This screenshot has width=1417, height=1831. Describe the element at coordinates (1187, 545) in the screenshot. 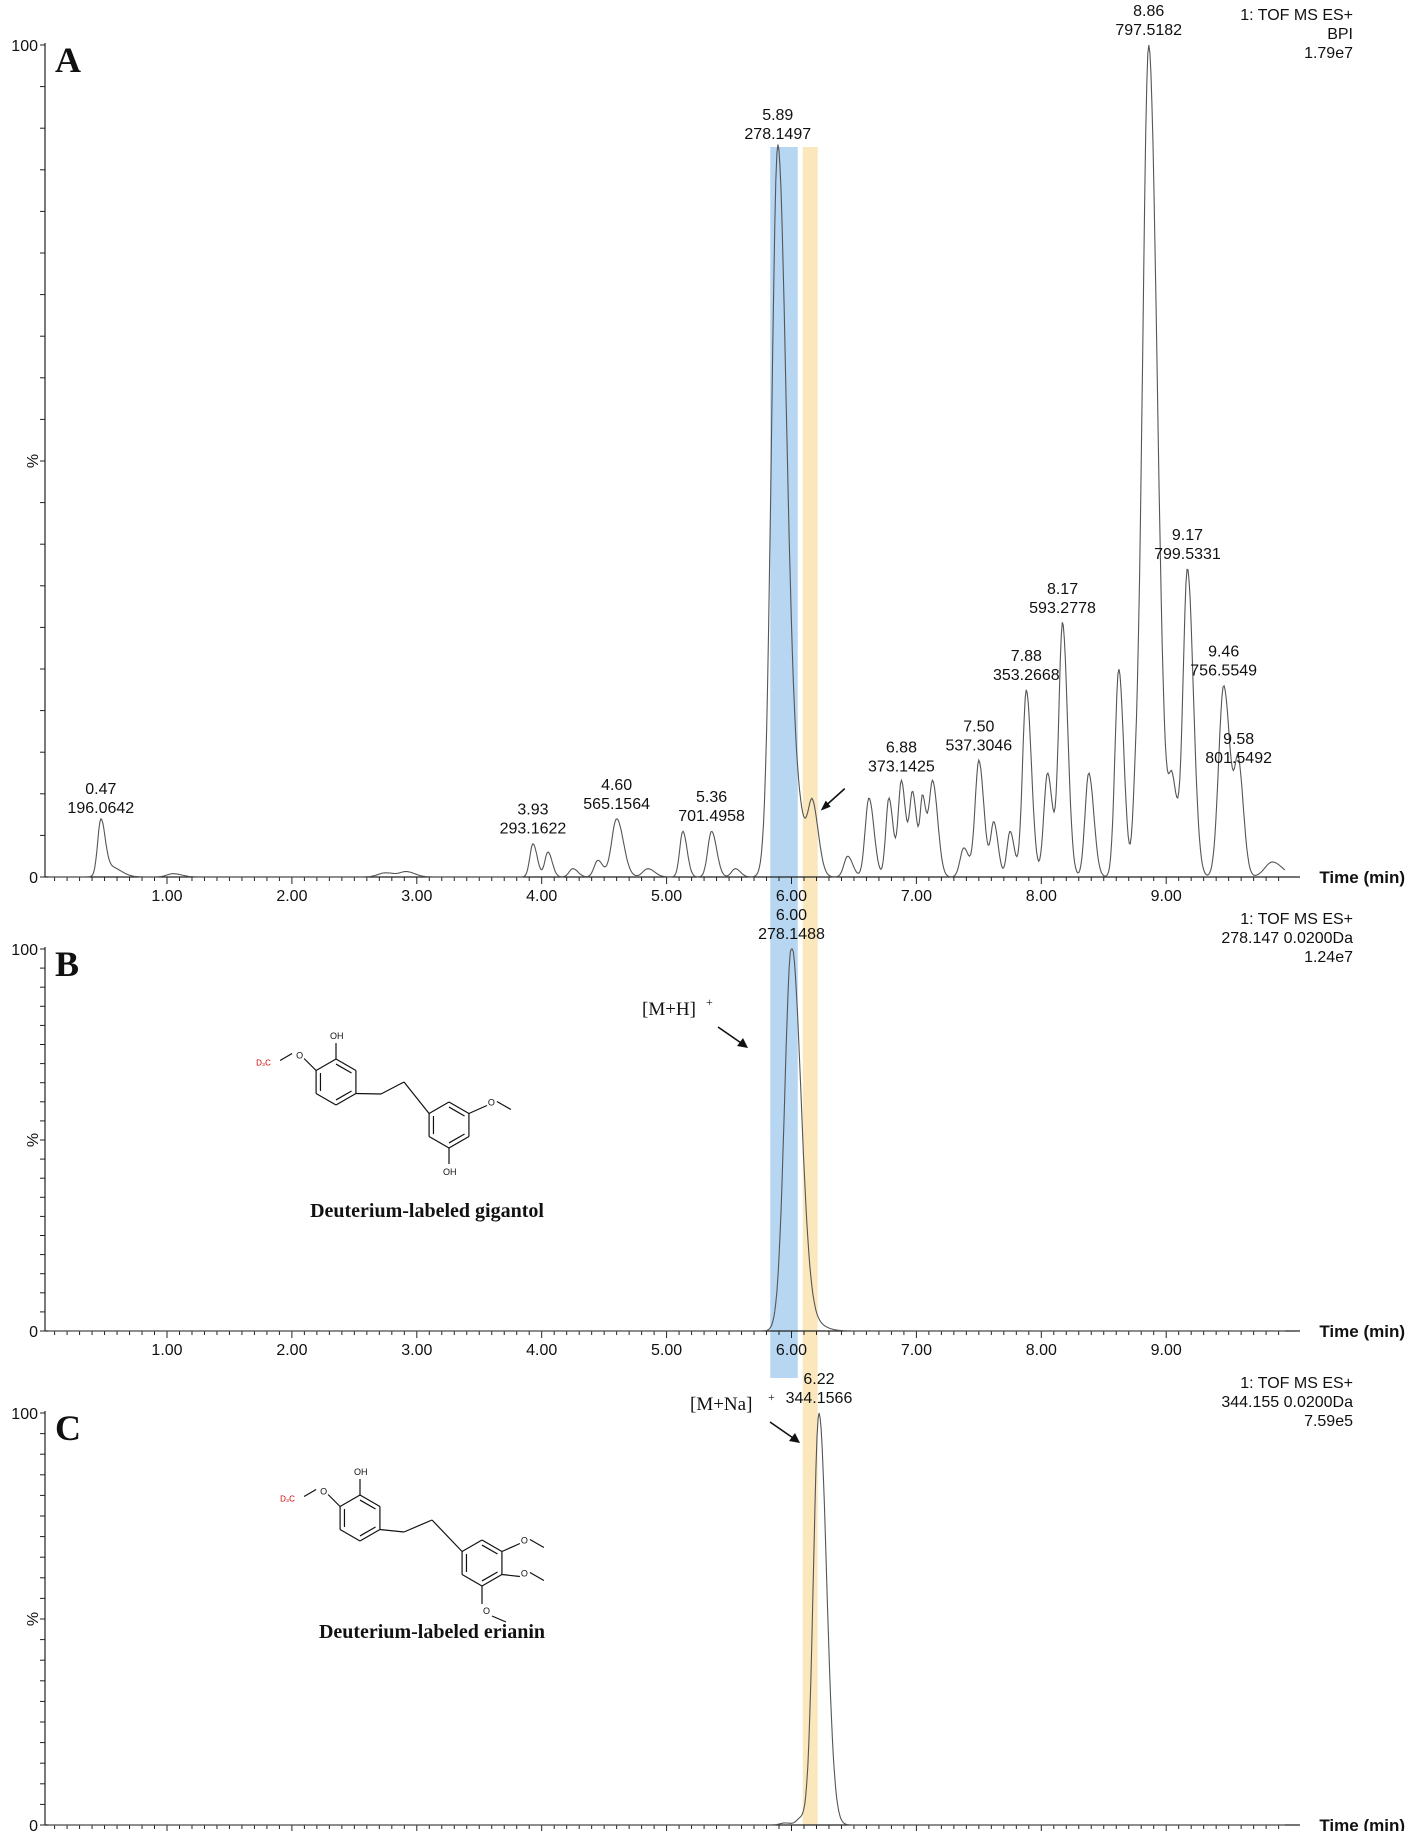

I see `peak-label: 9.17 799.5331` at that location.